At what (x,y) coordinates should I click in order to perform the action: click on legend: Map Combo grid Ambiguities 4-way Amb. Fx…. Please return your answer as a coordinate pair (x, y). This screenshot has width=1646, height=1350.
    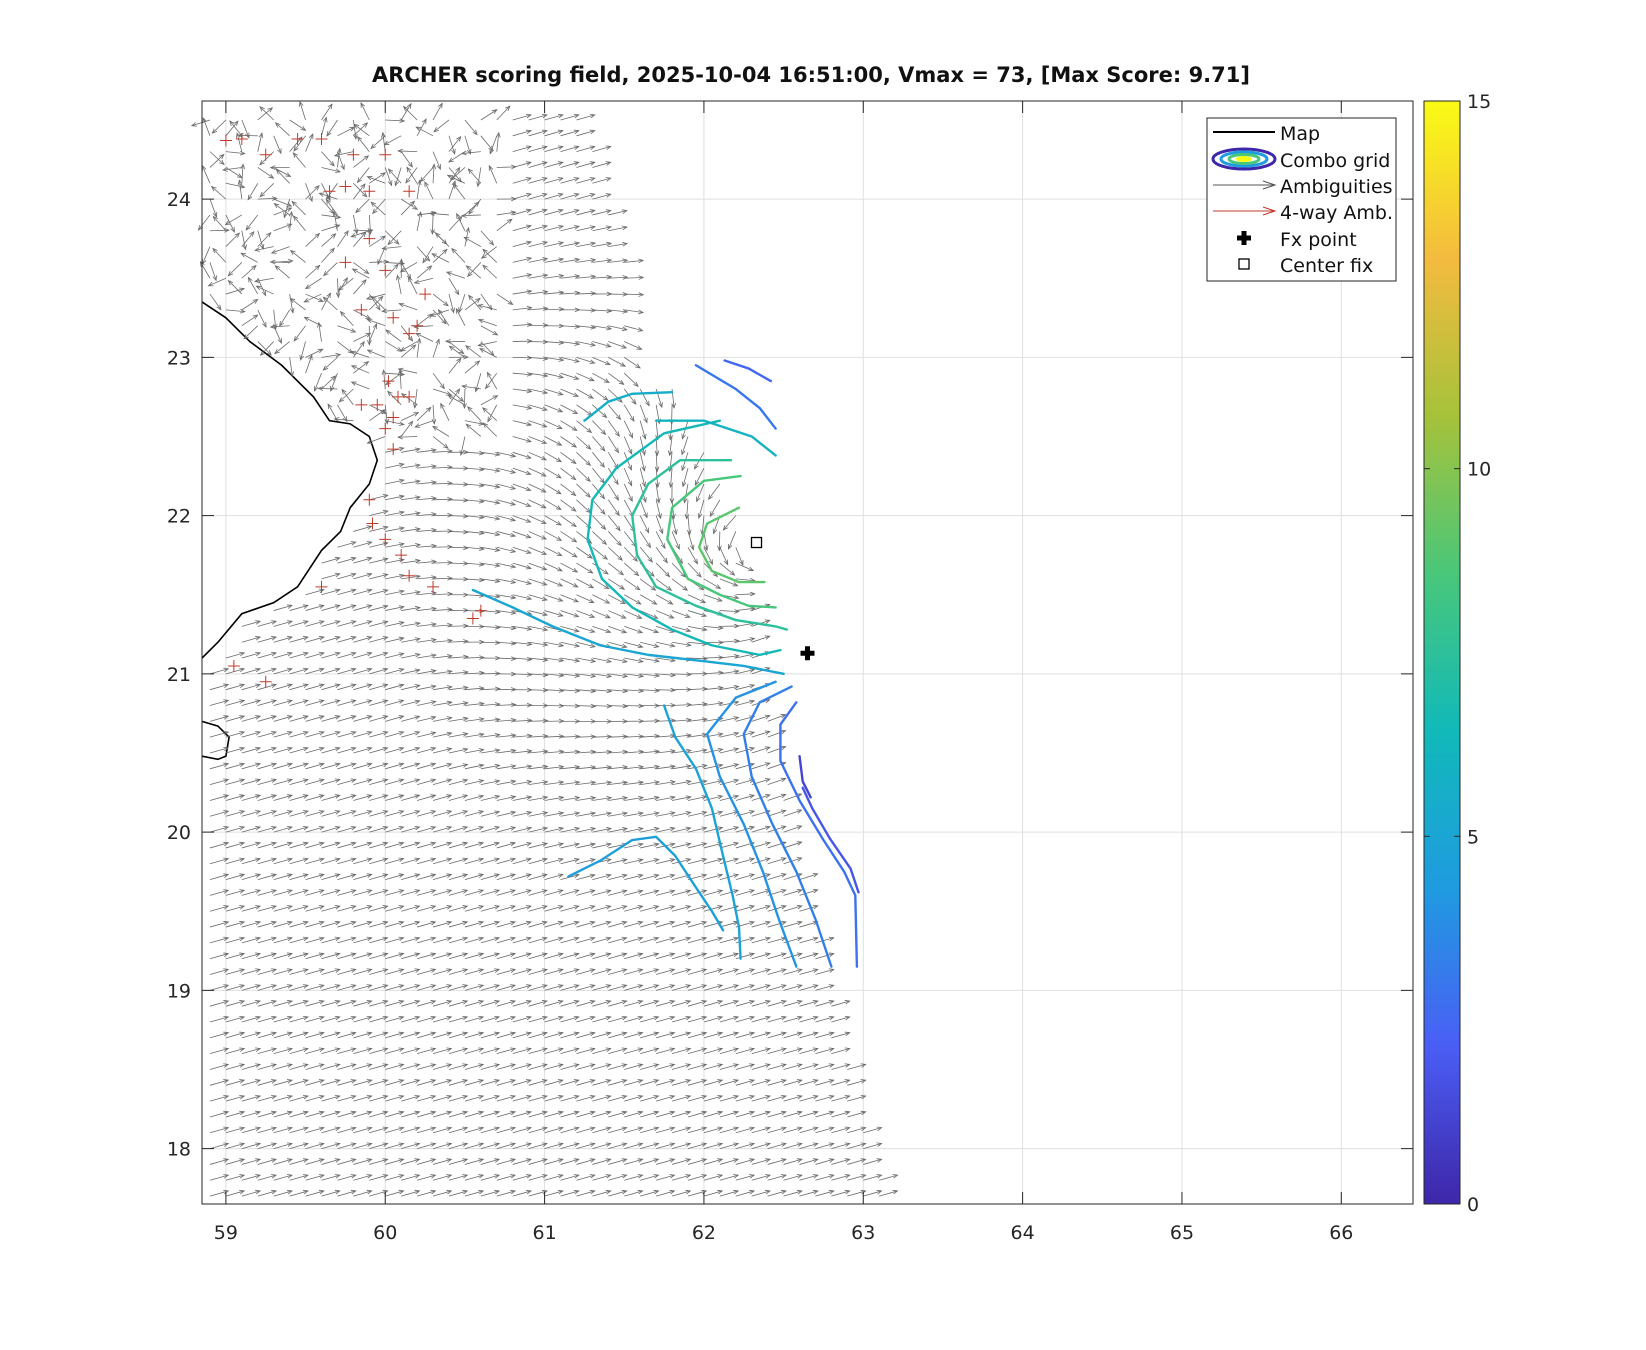
    Looking at the image, I should click on (1301, 199).